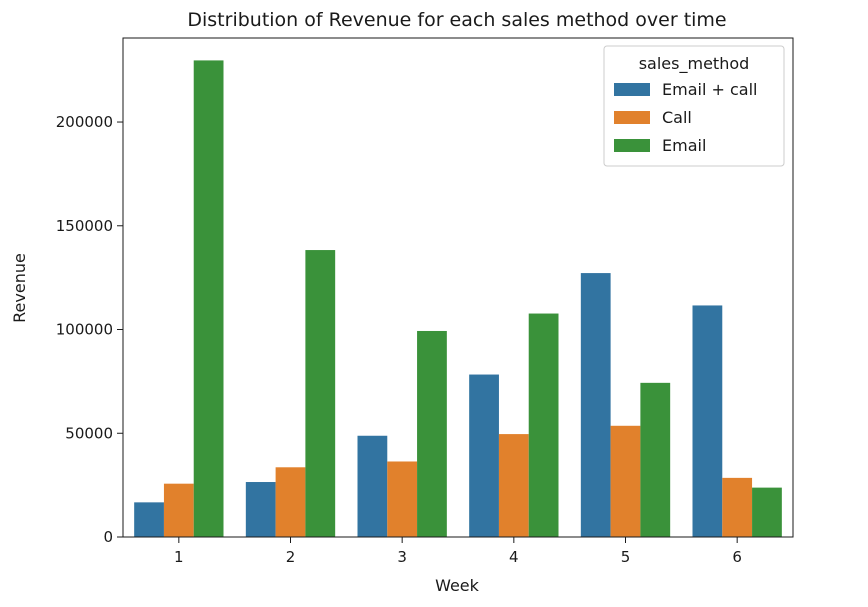  I want to click on y-tick-label: 50000, so click(89, 433).